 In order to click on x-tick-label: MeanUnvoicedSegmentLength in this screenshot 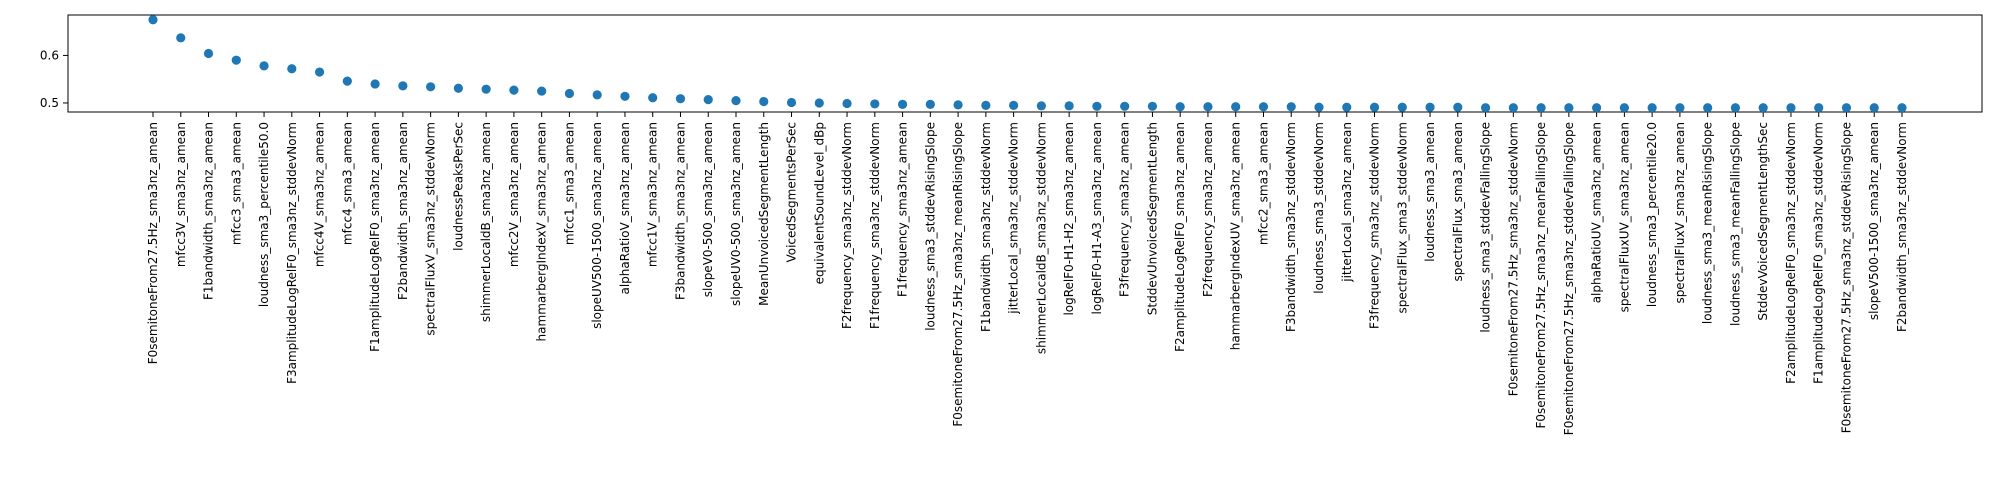, I will do `click(764, 214)`.